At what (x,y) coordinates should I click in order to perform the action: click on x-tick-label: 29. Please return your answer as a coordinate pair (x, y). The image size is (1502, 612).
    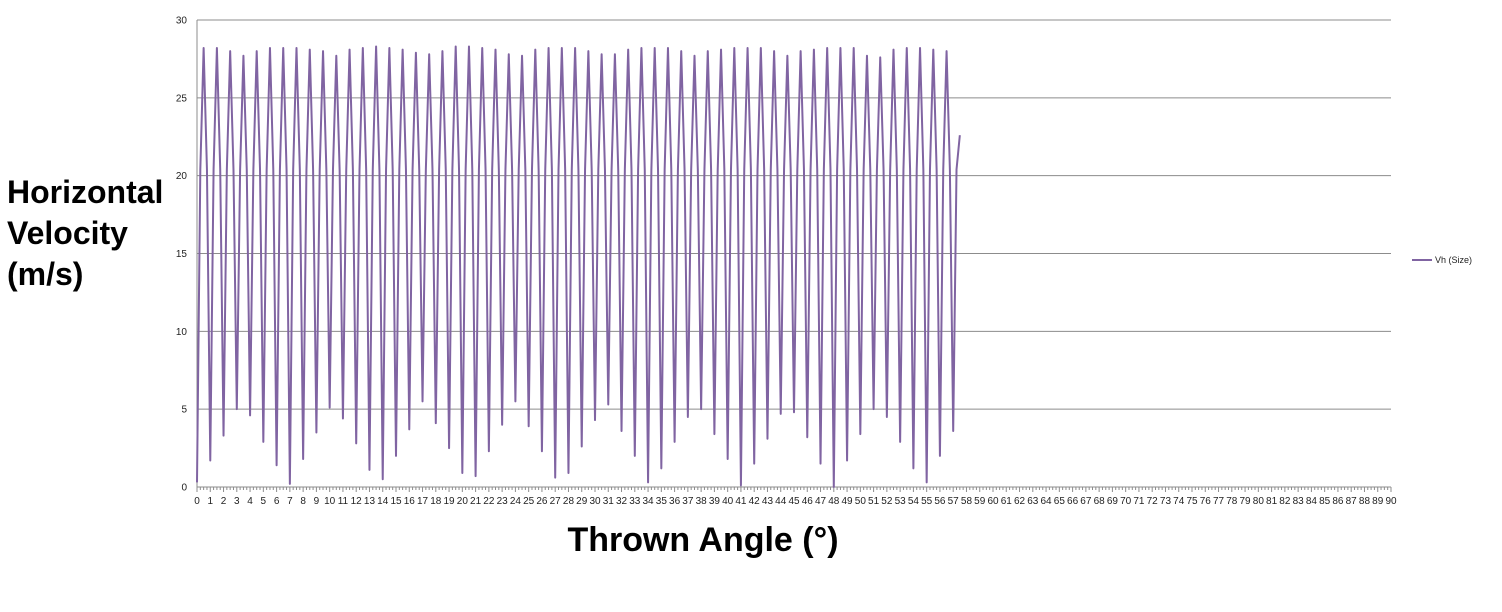
    Looking at the image, I should click on (582, 501).